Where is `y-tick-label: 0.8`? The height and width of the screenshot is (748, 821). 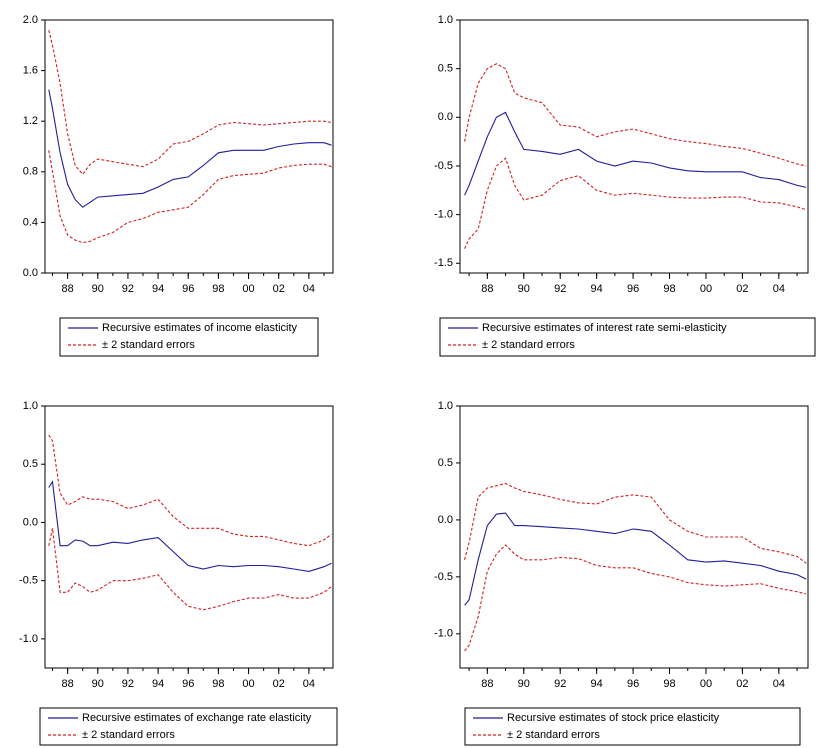
y-tick-label: 0.8 is located at coordinates (30, 172).